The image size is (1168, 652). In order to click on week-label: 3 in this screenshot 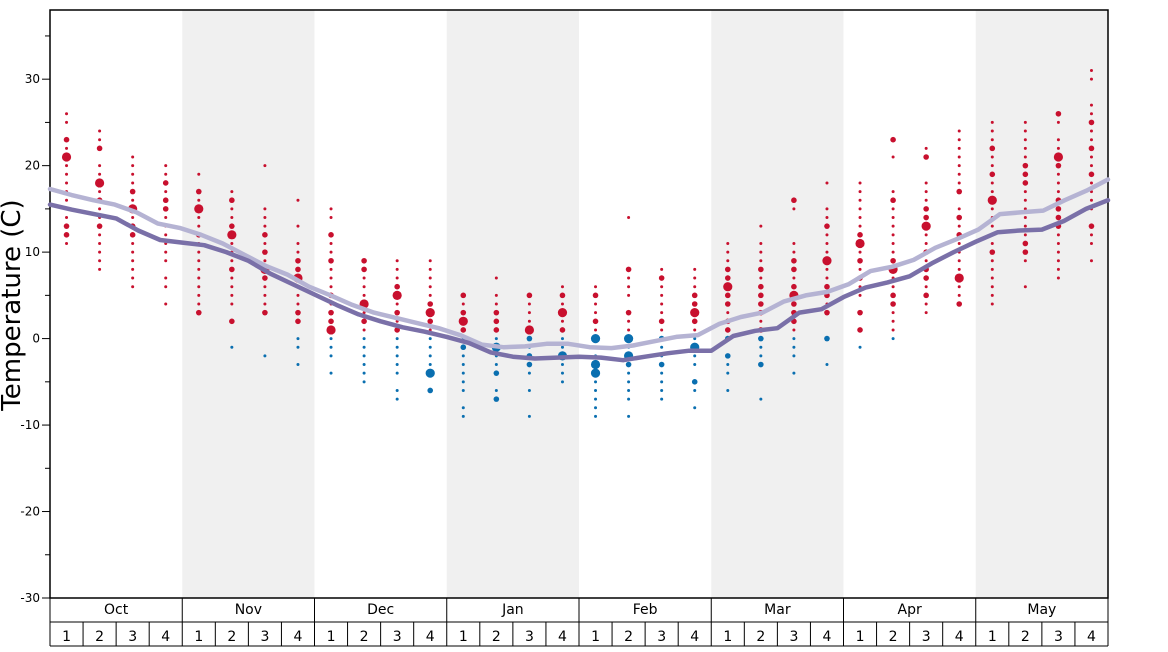, I will do `click(926, 637)`.